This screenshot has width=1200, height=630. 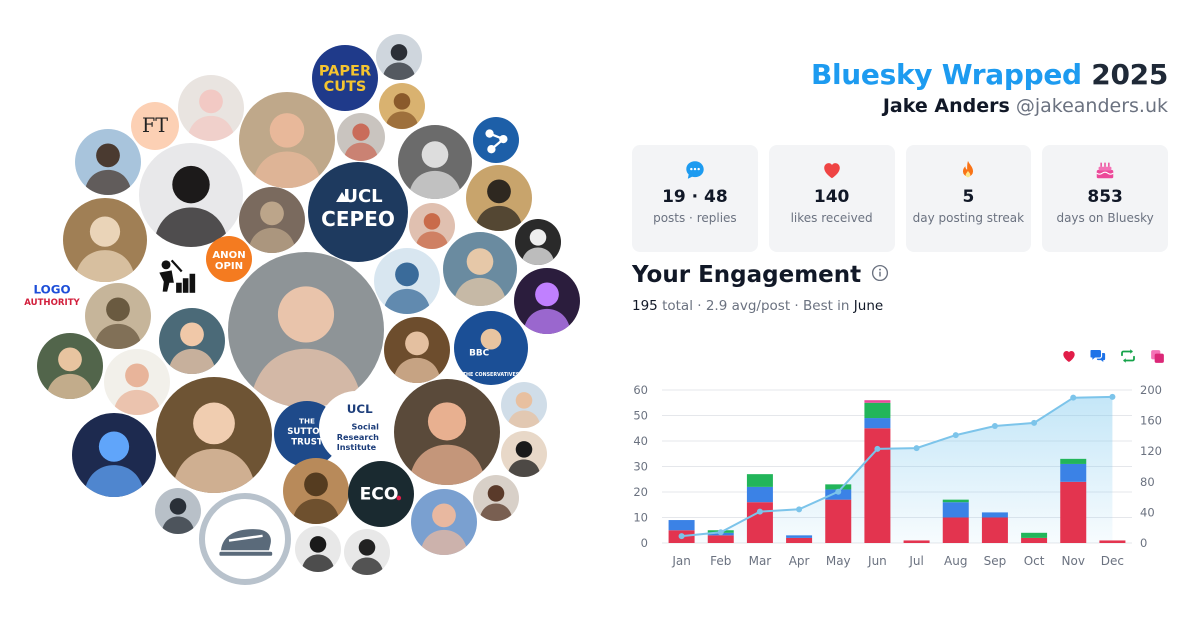 I want to click on ucl-dome-icon, so click(x=342, y=197).